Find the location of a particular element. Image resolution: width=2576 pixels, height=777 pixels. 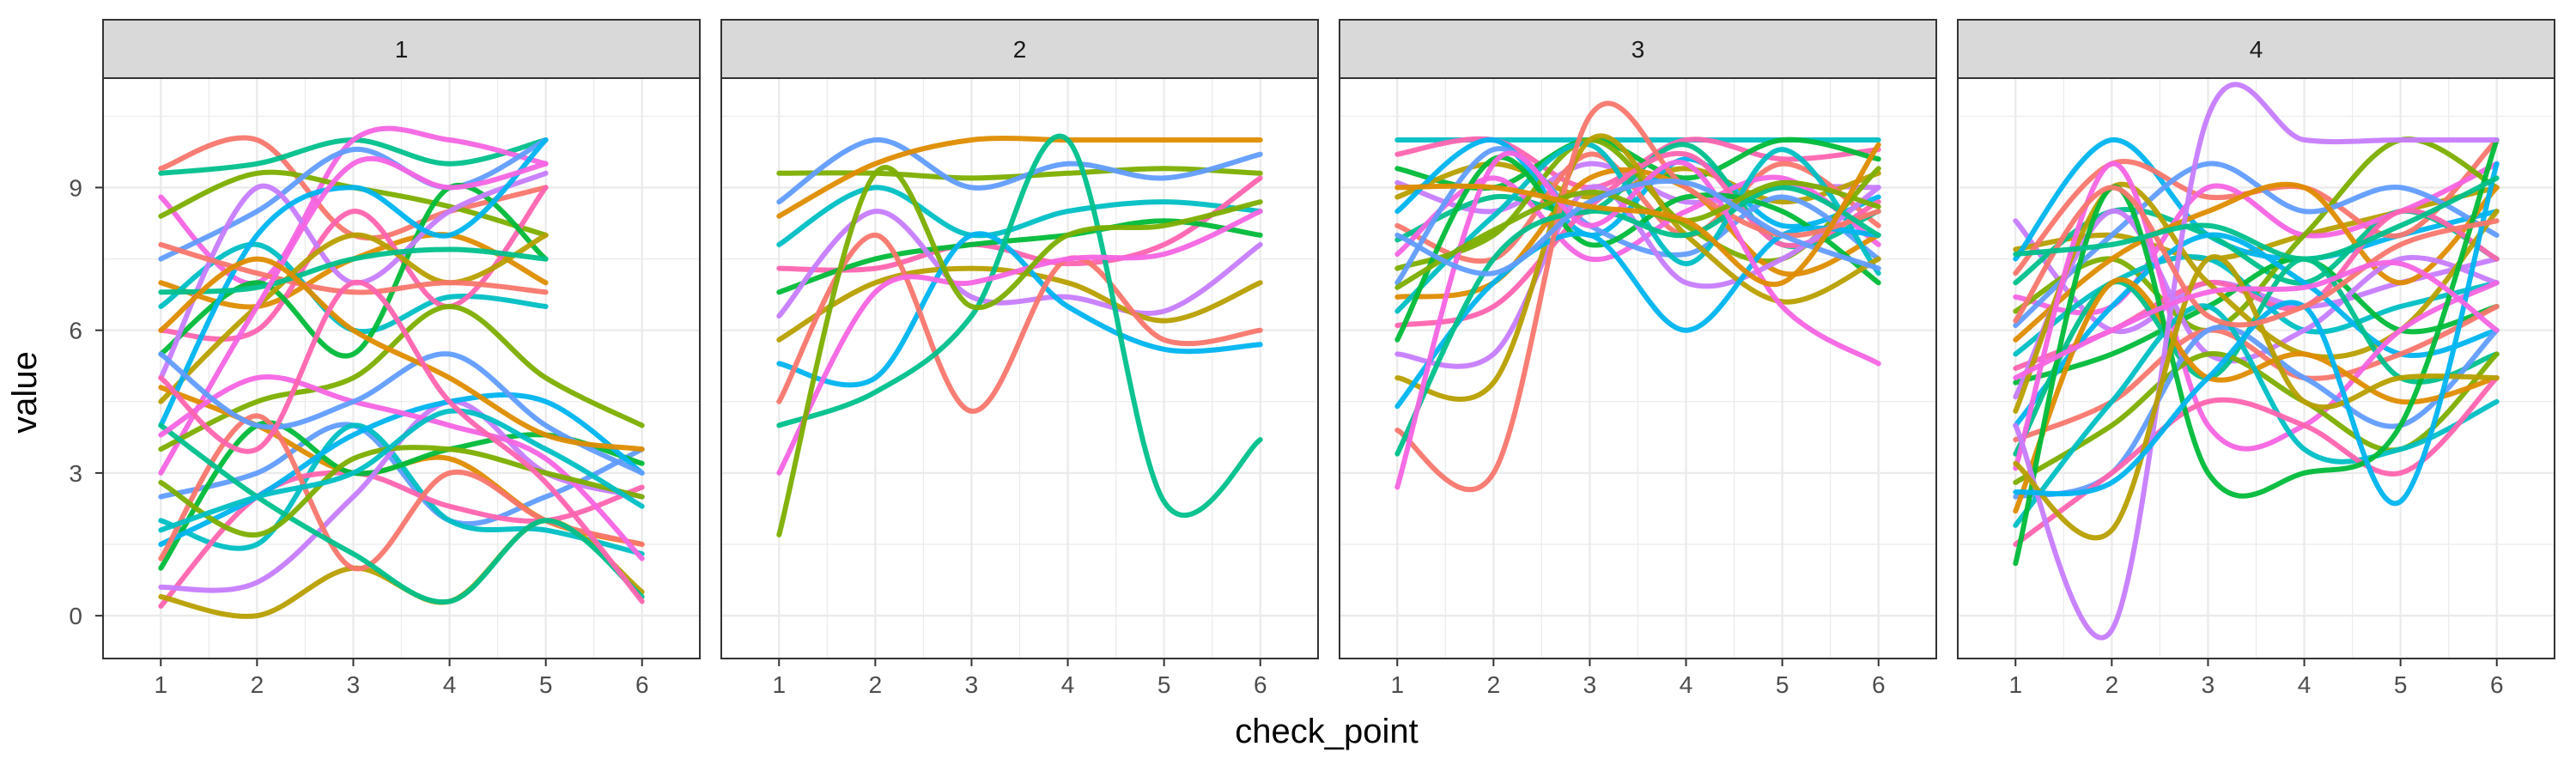

y-tick-label: 9 is located at coordinates (75, 187).